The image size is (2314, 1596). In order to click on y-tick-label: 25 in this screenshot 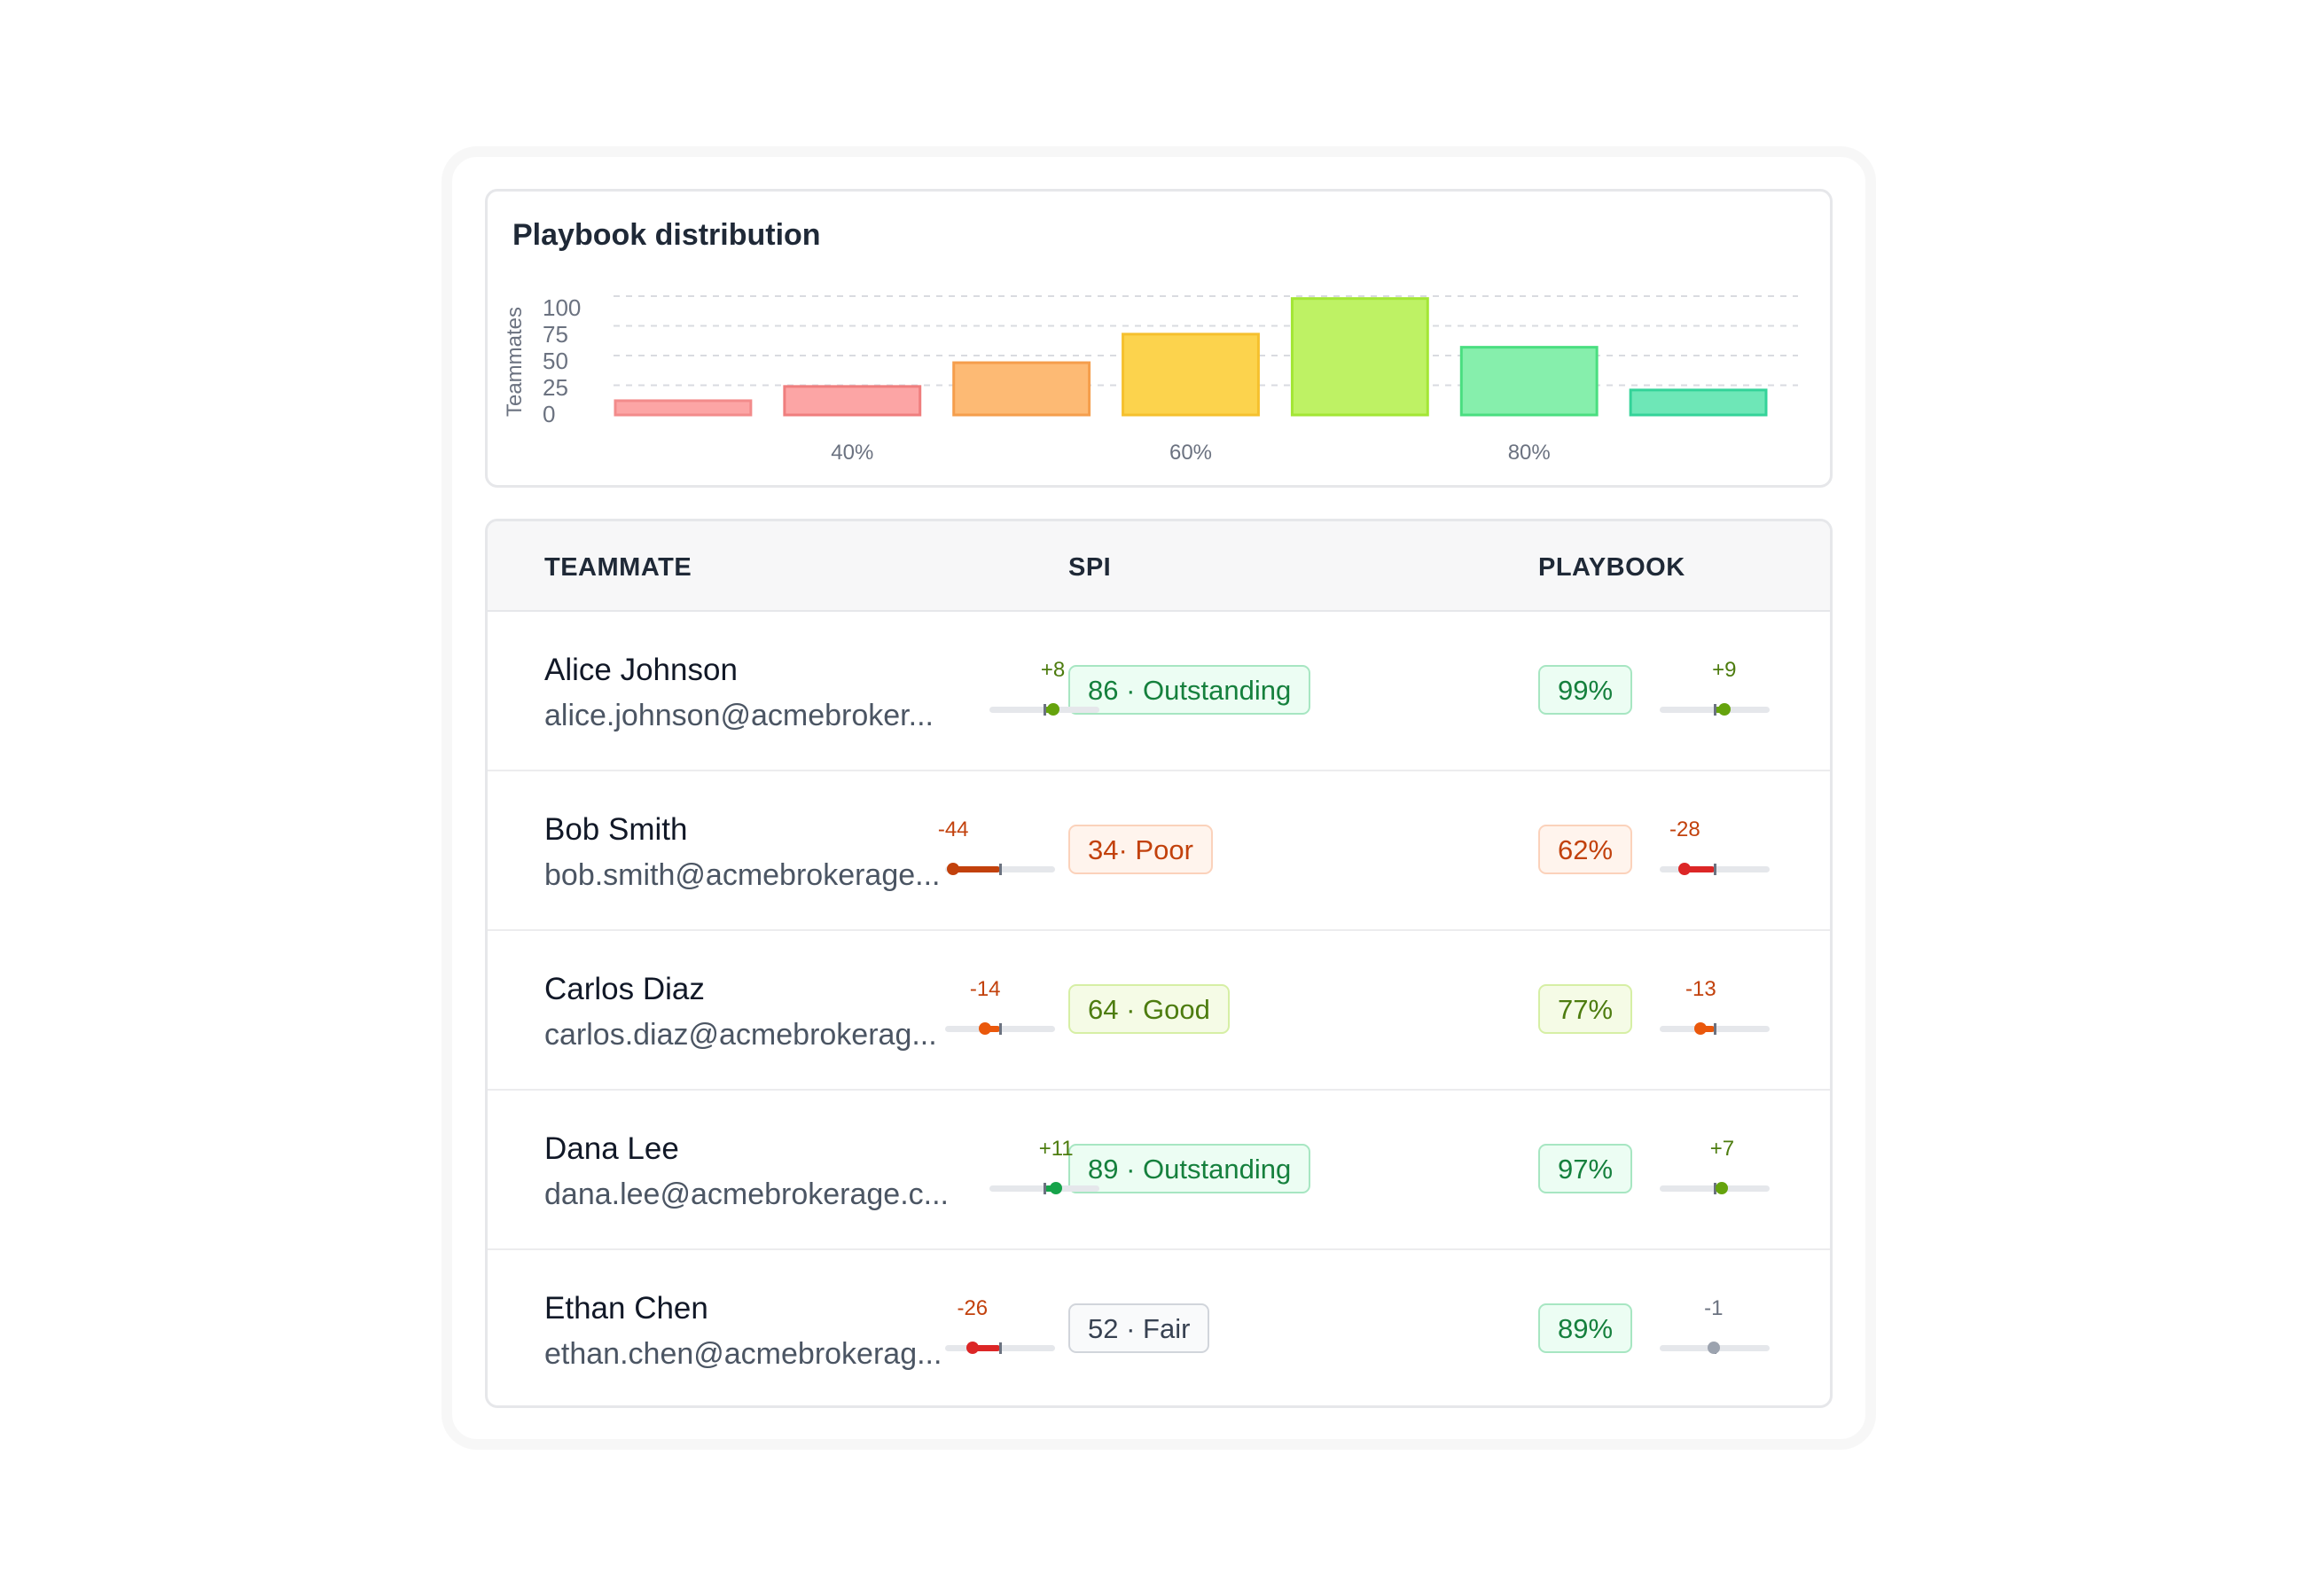, I will do `click(555, 388)`.